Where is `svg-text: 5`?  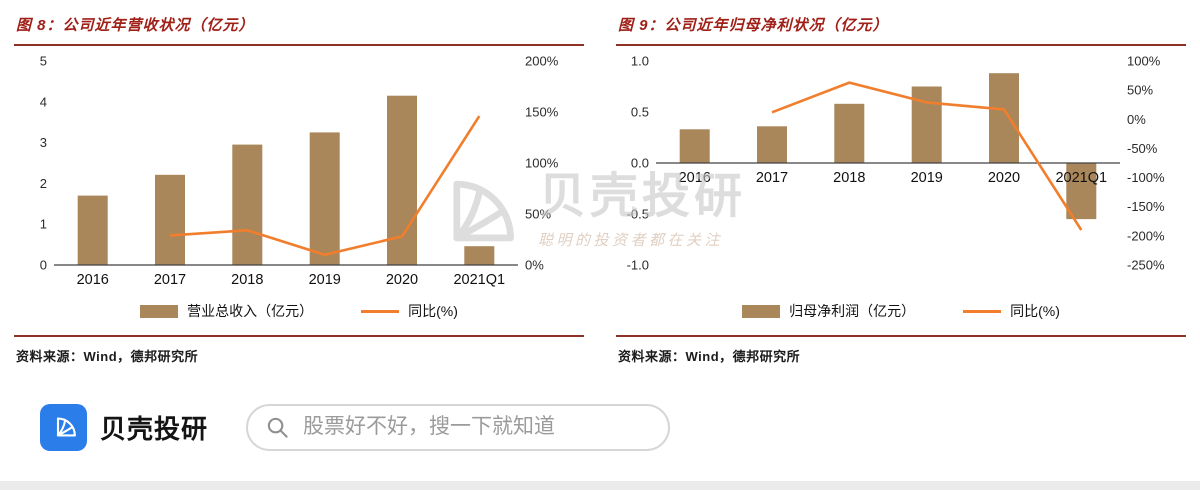
svg-text: 5 is located at coordinates (43, 61).